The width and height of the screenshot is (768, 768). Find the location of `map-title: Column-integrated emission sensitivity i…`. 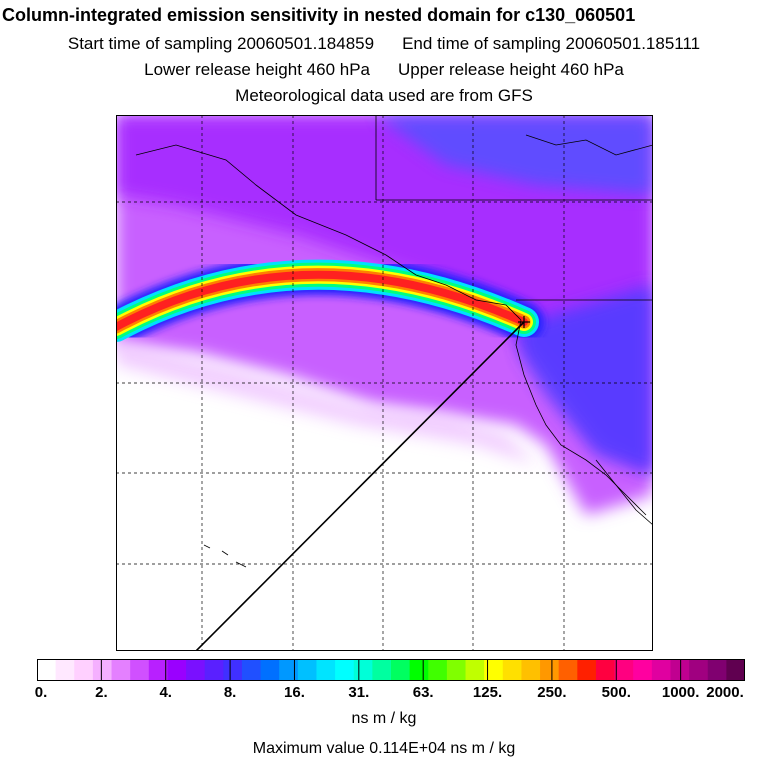

map-title: Column-integrated emission sensitivity i… is located at coordinates (319, 15).